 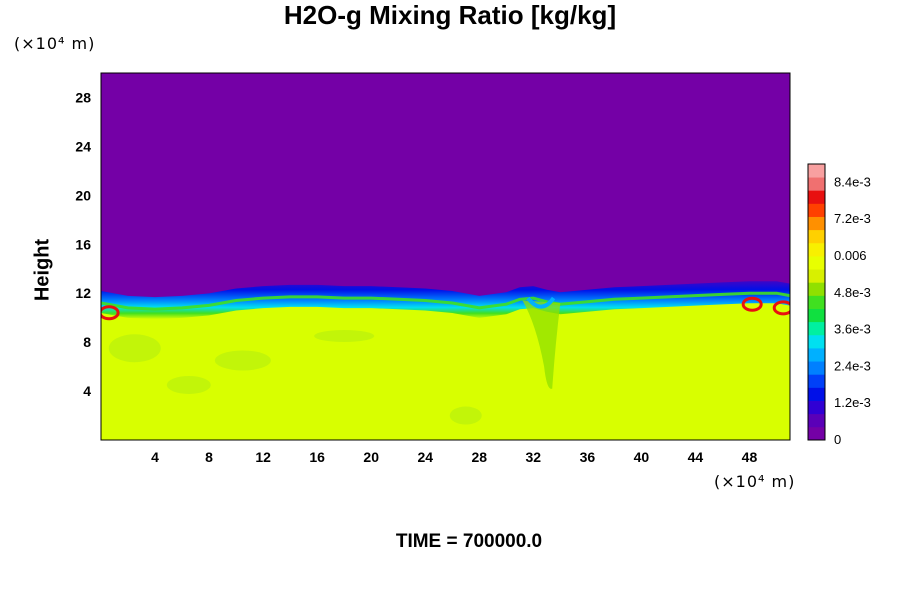 What do you see at coordinates (317, 457) in the screenshot?
I see `x-tick-label: 16` at bounding box center [317, 457].